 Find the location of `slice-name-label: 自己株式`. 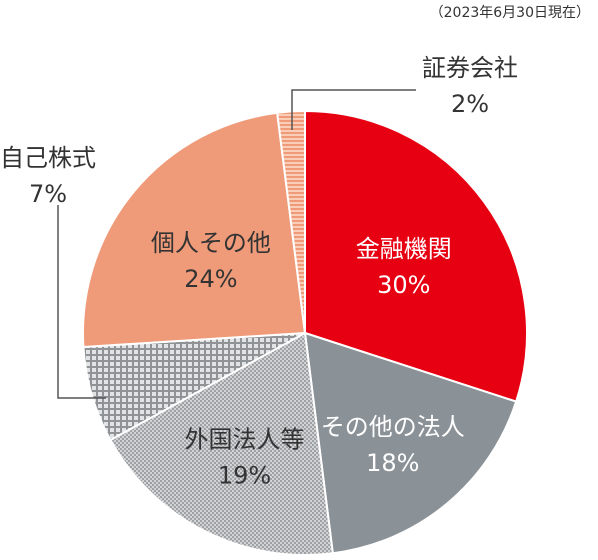

slice-name-label: 自己株式 is located at coordinates (48, 158).